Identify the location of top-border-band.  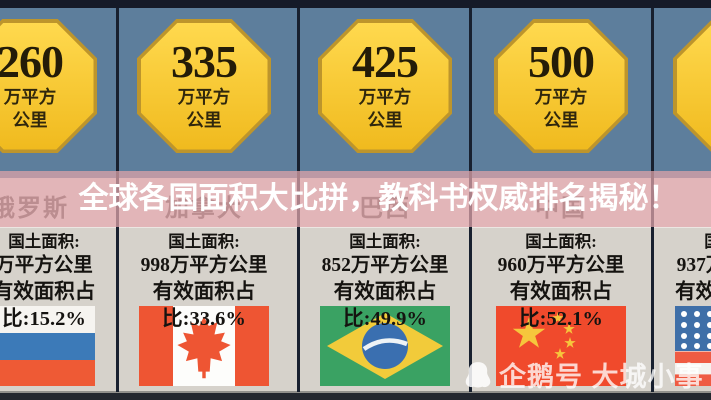
(355, 4).